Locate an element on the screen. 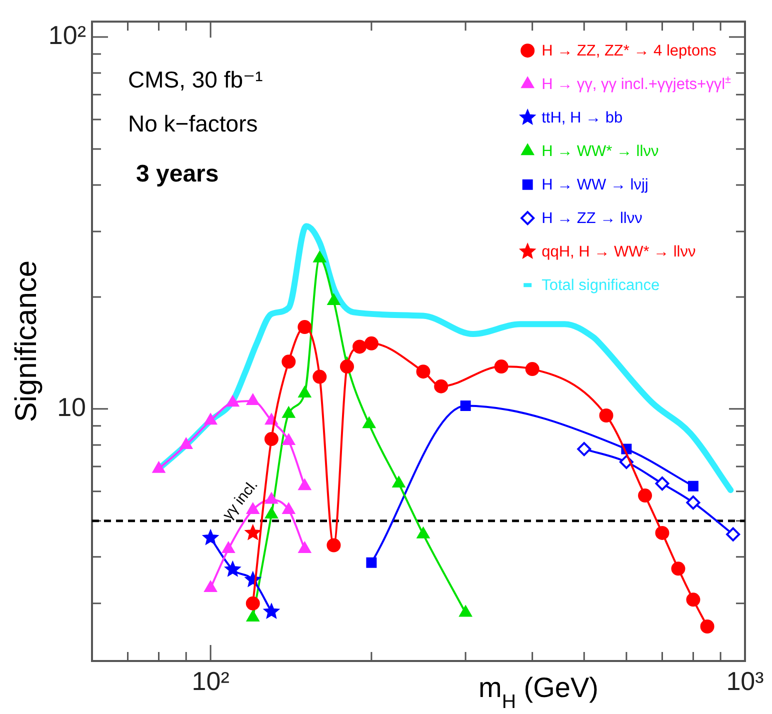 This screenshot has height=714, width=772. legend-label: H → WW* → llνν is located at coordinates (600, 151).